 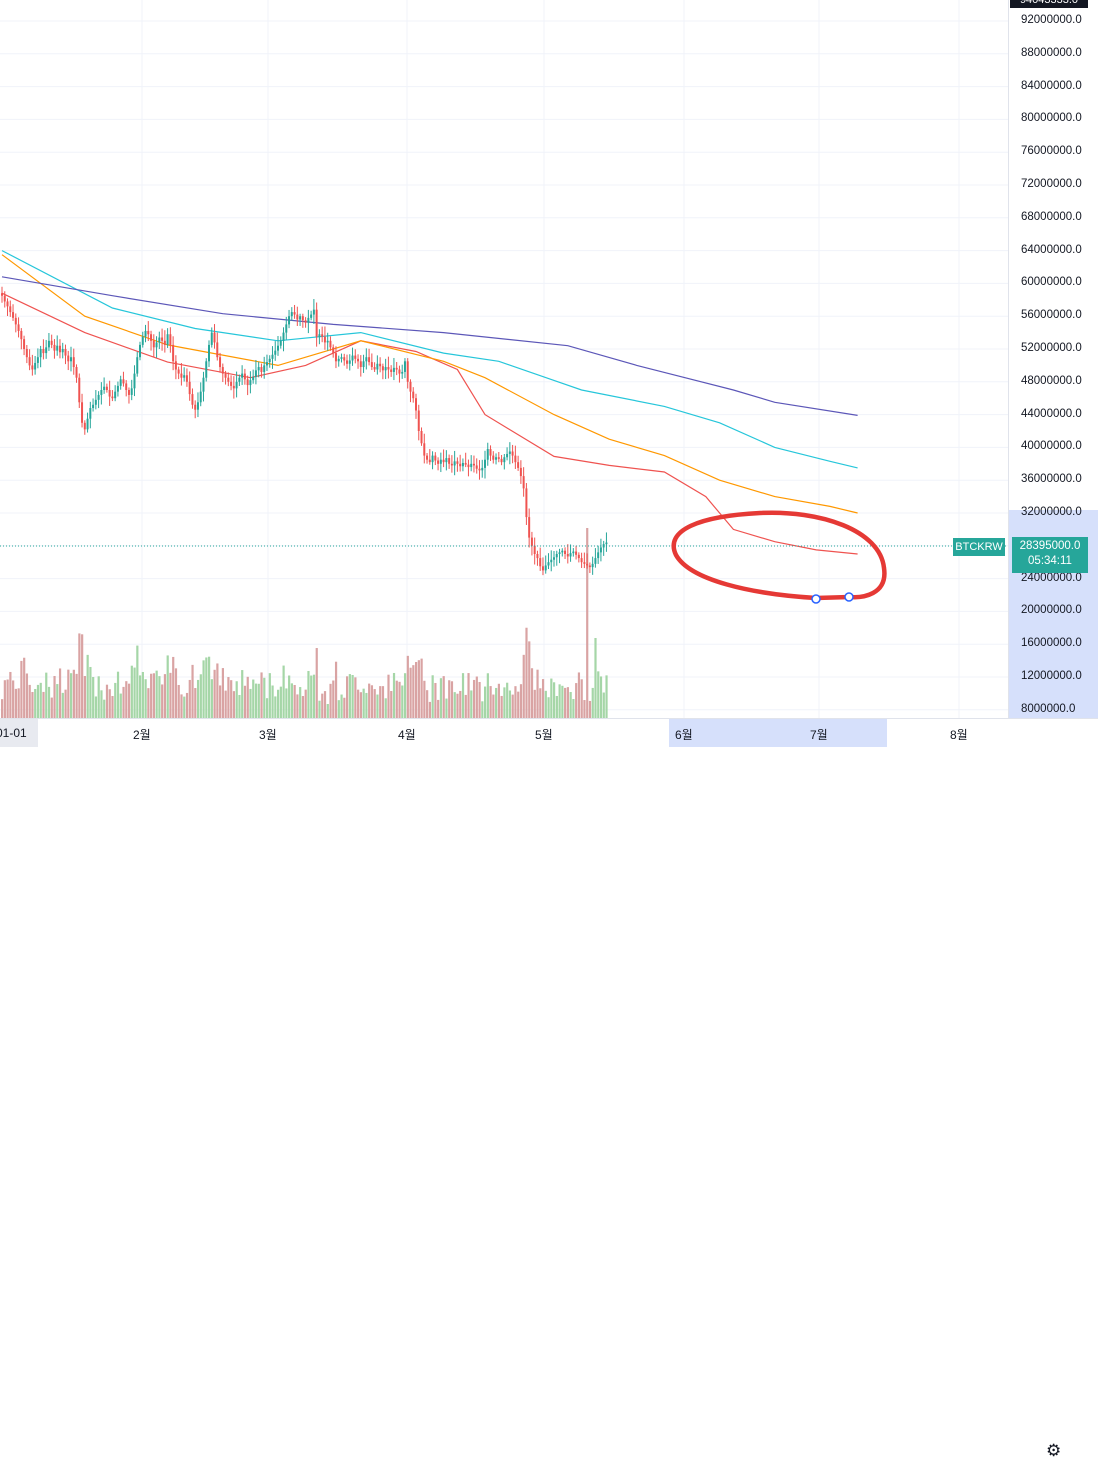 I want to click on y-tick-label: 44000000.0, so click(x=1051, y=413).